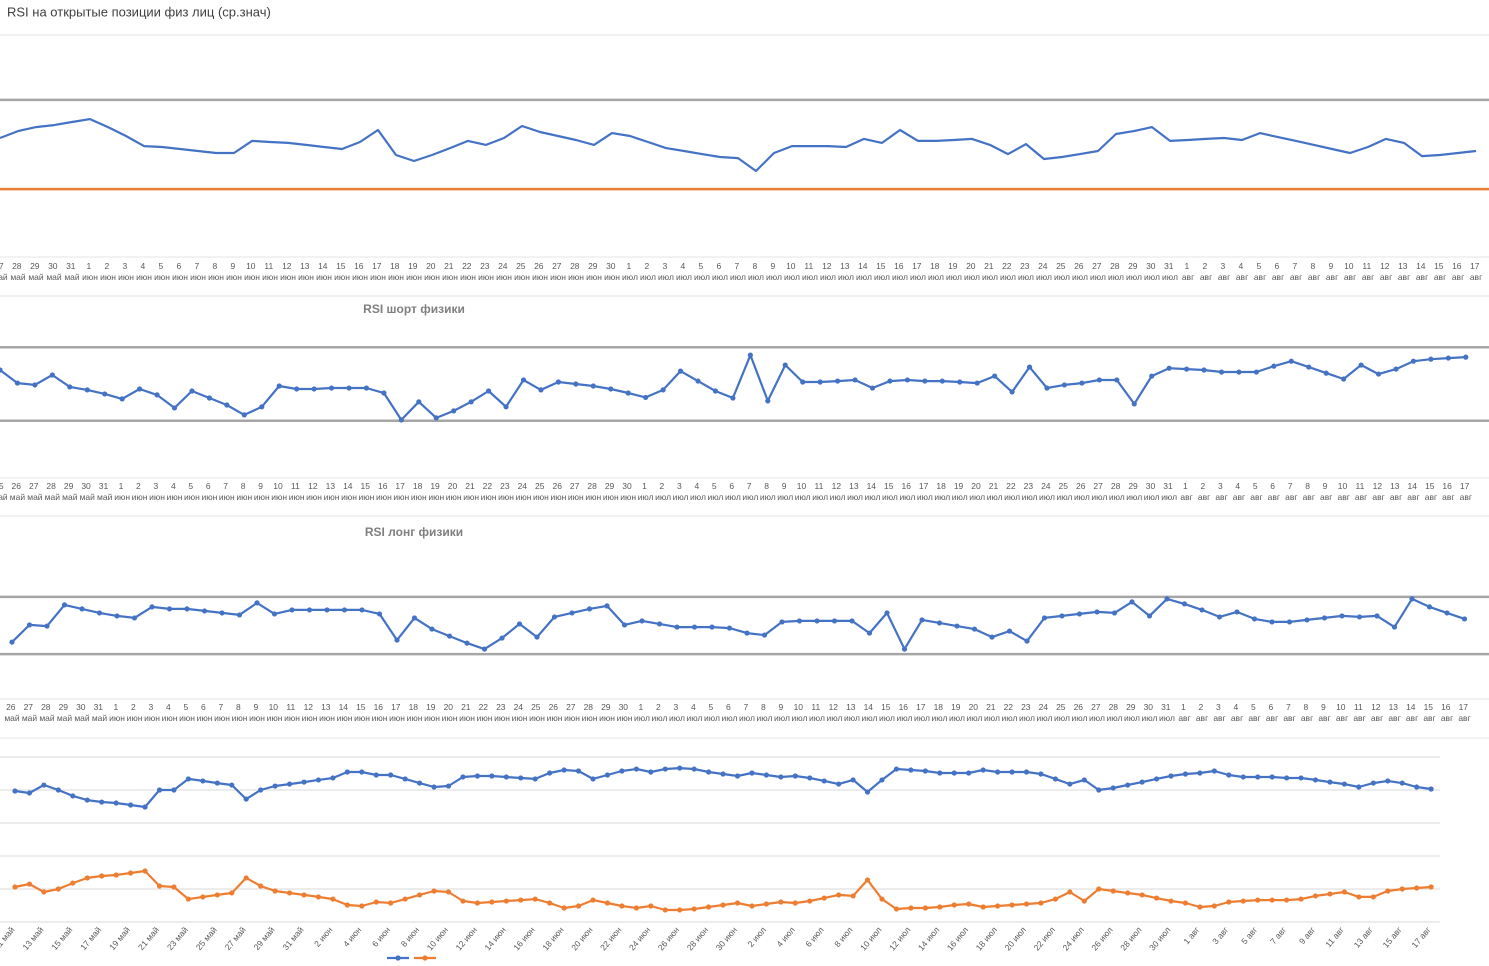  What do you see at coordinates (192, 491) in the screenshot?
I see `x-tick-label: 5 июн` at bounding box center [192, 491].